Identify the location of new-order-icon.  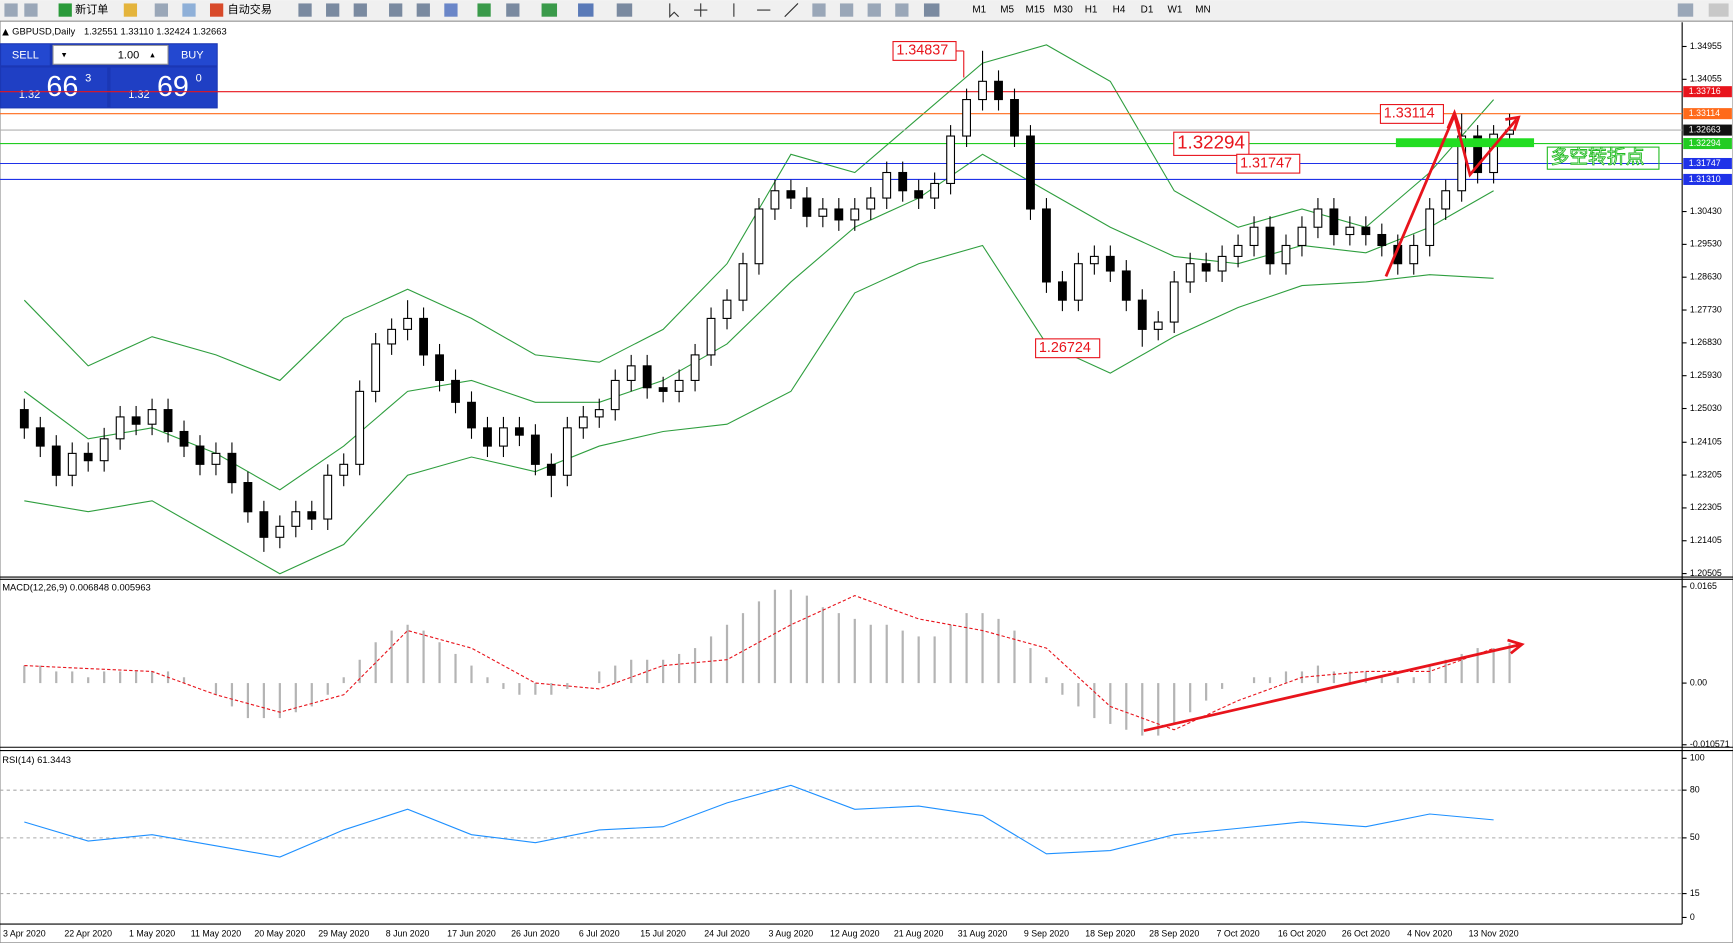
(65, 10).